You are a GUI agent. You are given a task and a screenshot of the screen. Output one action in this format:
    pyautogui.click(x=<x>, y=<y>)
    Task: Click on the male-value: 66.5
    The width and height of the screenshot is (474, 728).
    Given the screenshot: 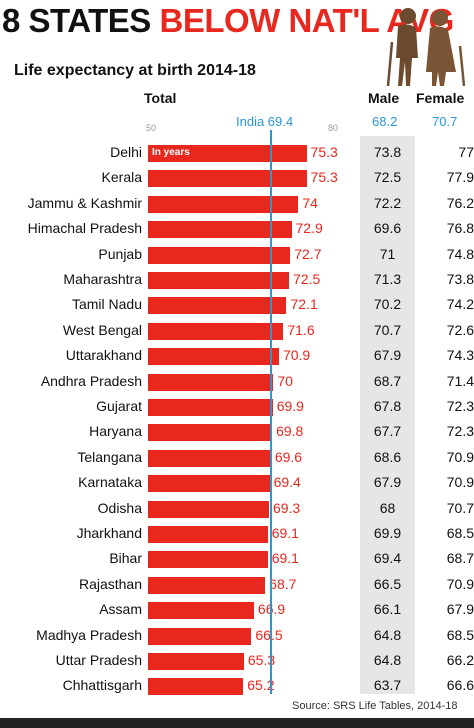 What is the action you would take?
    pyautogui.click(x=387, y=583)
    